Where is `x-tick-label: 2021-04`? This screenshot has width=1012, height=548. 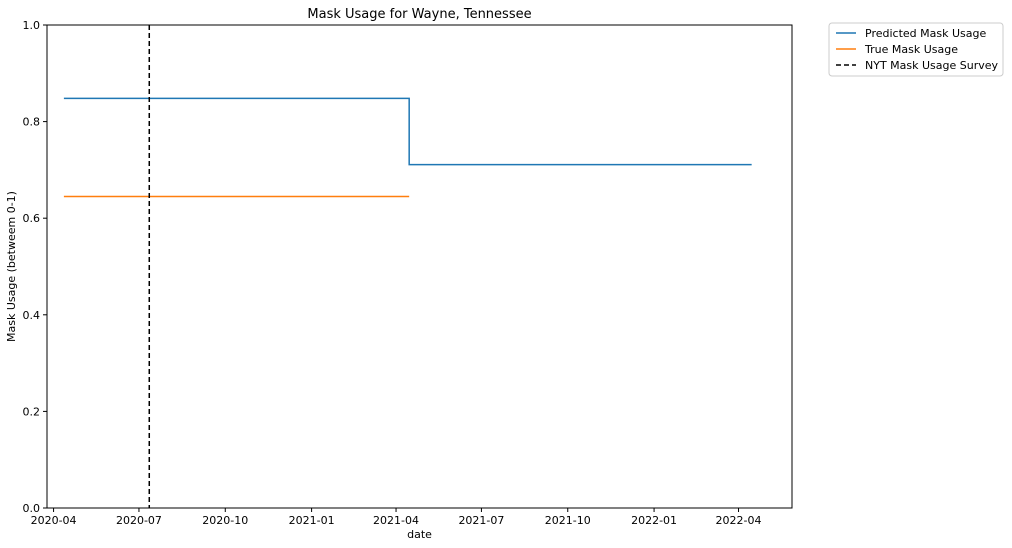
x-tick-label: 2021-04 is located at coordinates (396, 520).